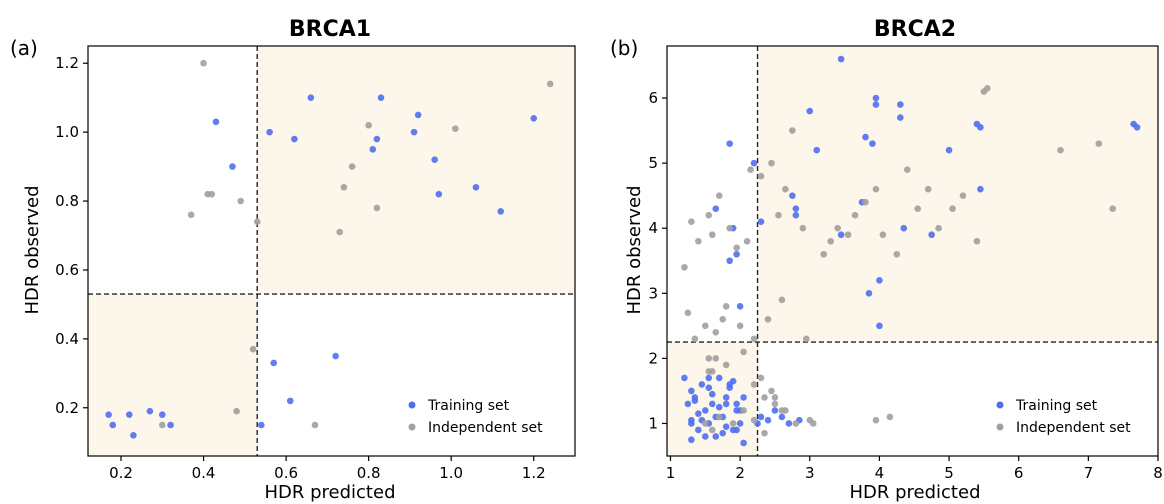 This screenshot has height=504, width=1164. I want to click on y-tick-label: 1.2, so click(67, 63).